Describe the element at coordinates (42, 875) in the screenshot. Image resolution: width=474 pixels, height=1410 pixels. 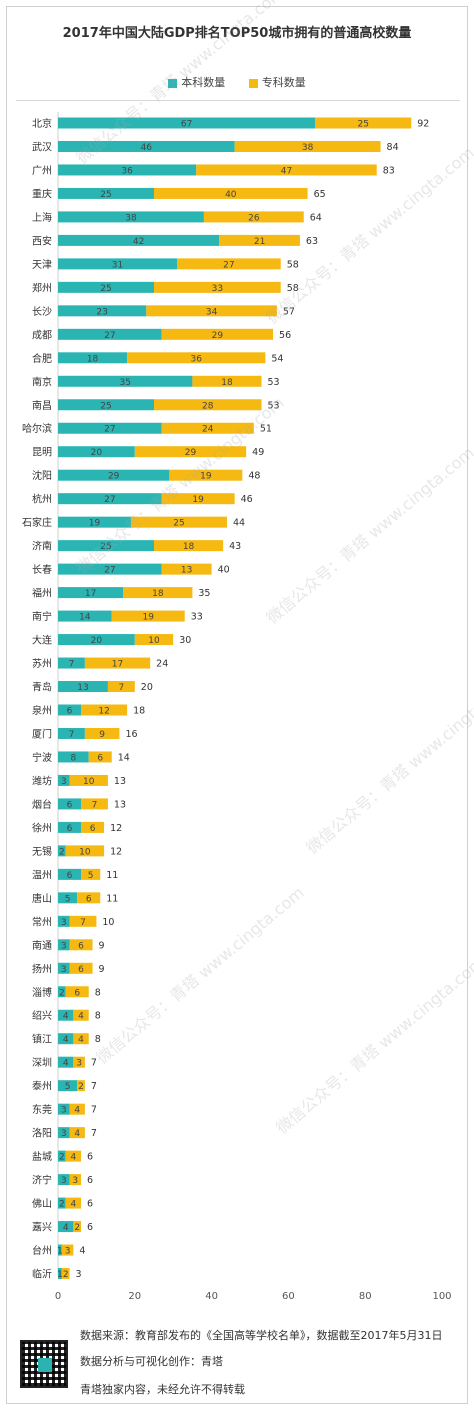
I see `category-label: 温州` at that location.